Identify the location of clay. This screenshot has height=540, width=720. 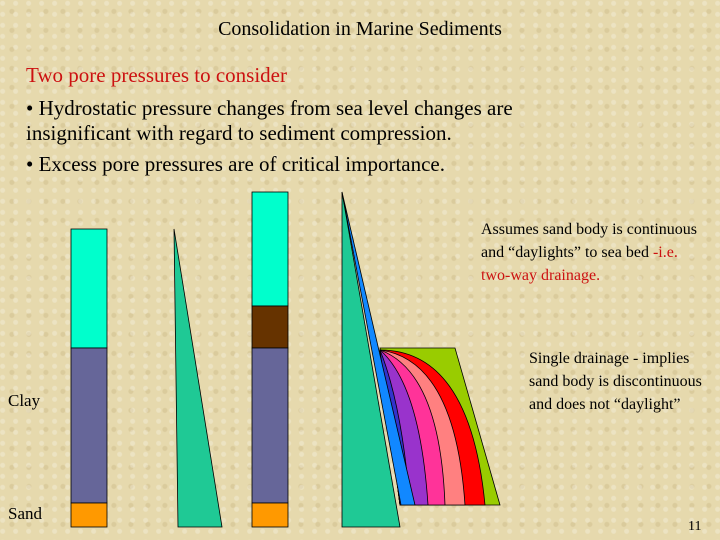
(89, 425).